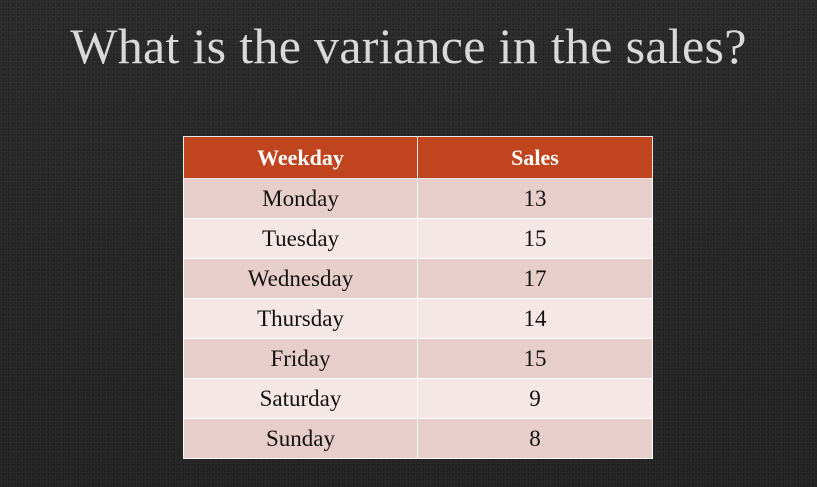 The image size is (817, 487). I want to click on weekday-cell: Wednesday, so click(300, 278).